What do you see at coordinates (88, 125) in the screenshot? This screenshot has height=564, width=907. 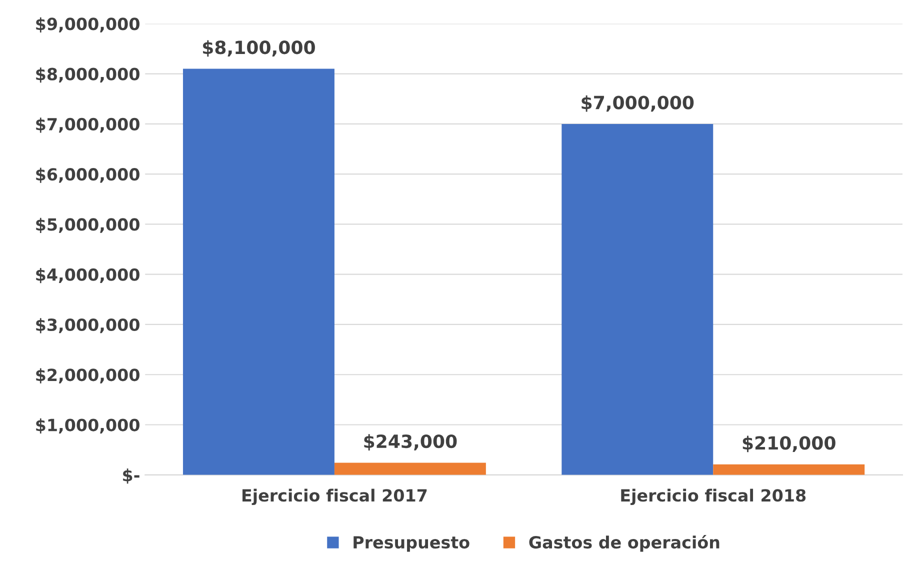 I see `y-tick-label: $7,000,000` at bounding box center [88, 125].